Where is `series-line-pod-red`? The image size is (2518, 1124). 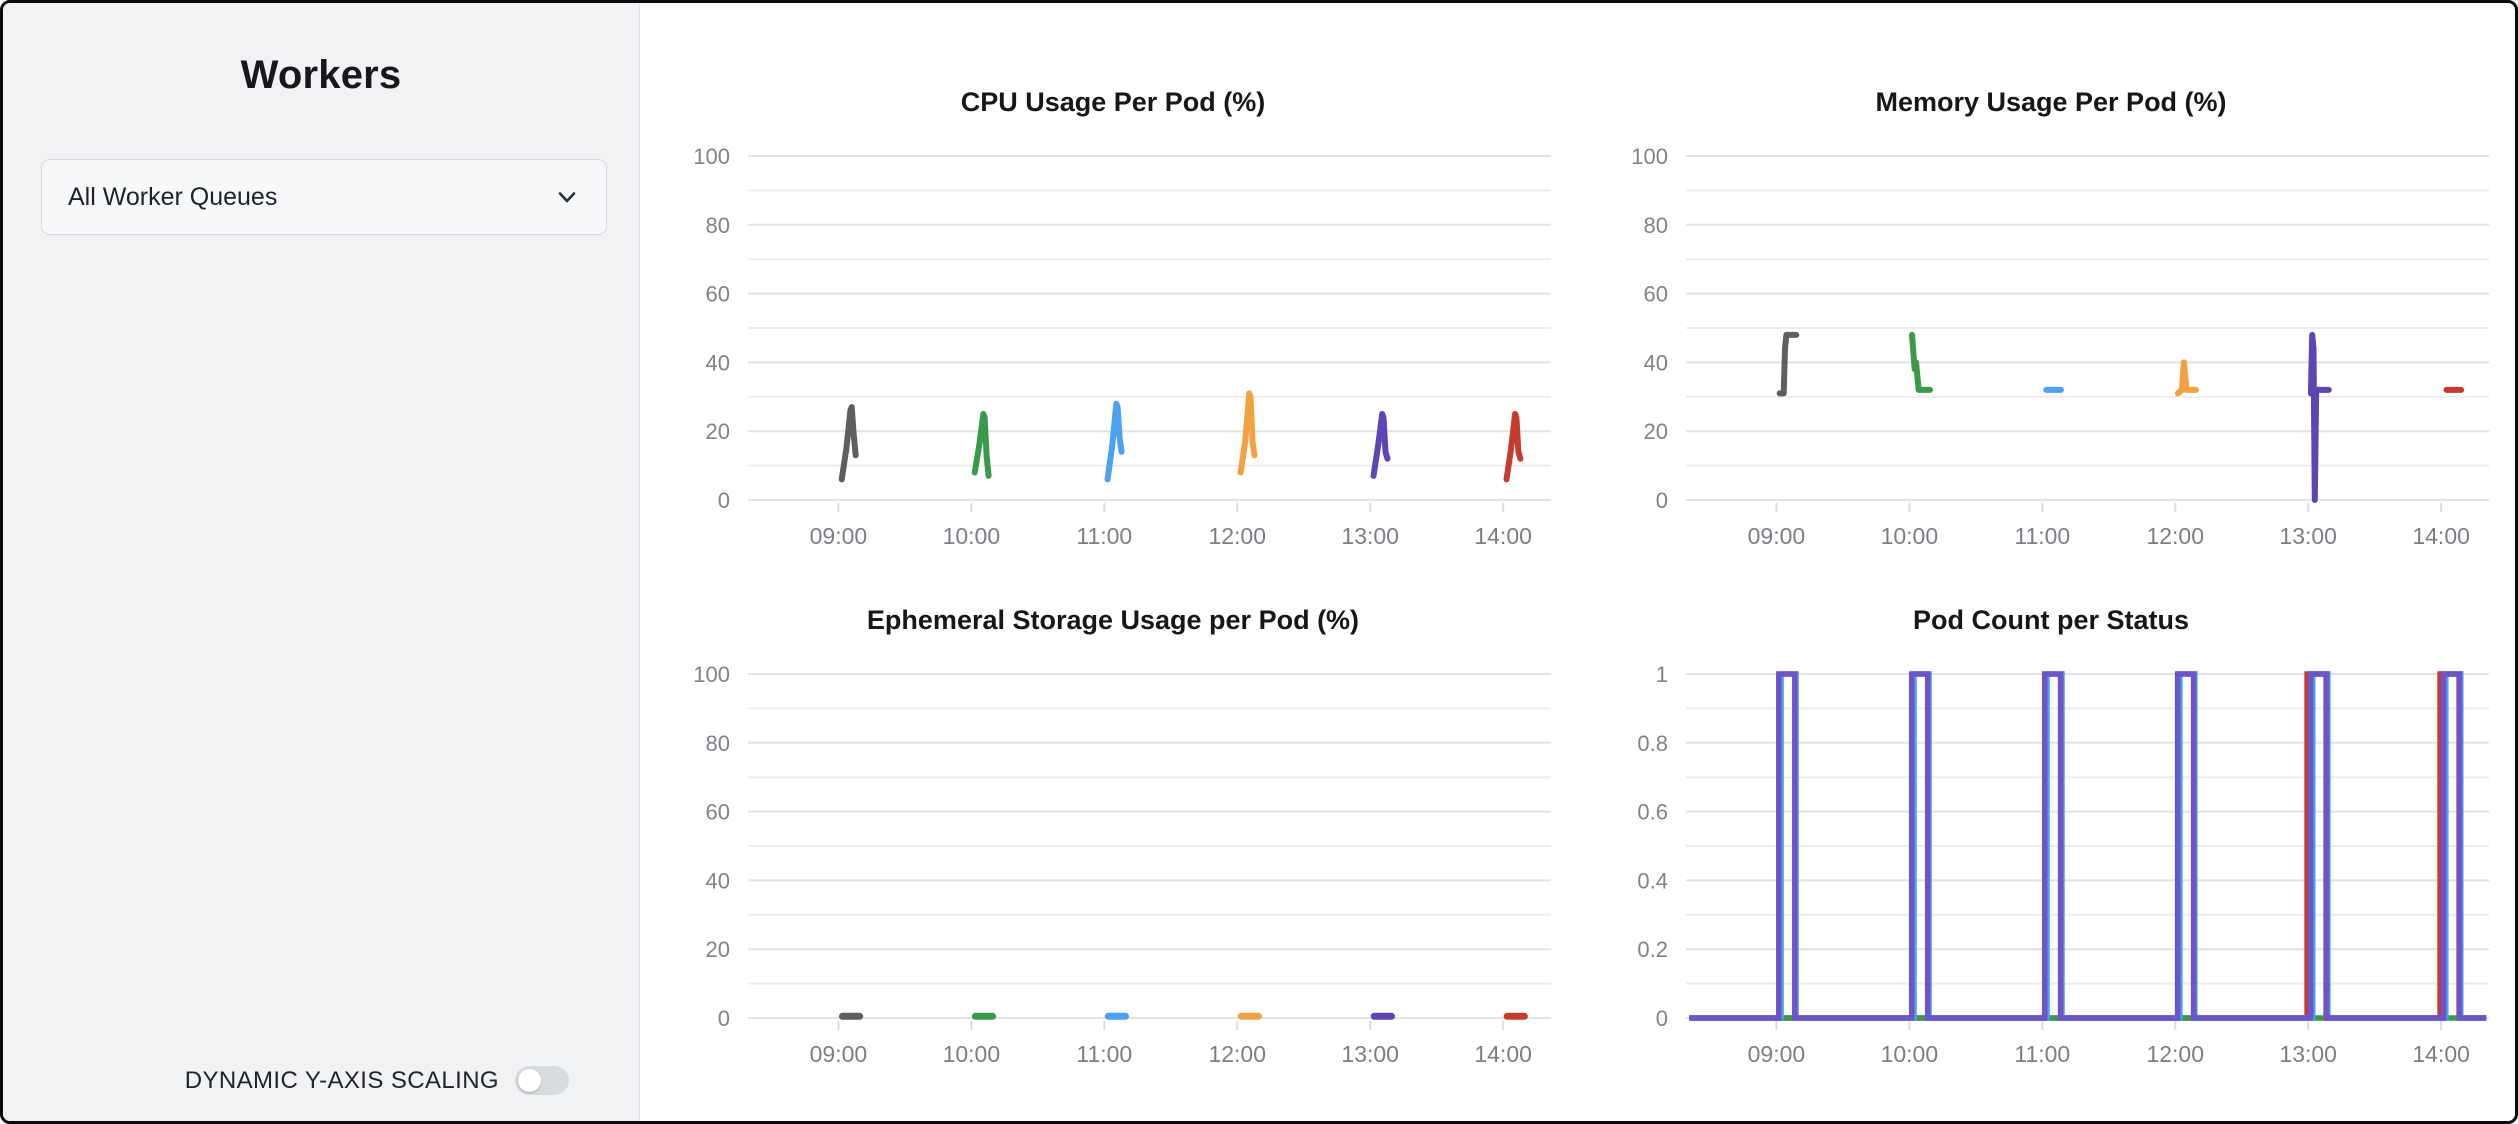 series-line-pod-red is located at coordinates (1513, 447).